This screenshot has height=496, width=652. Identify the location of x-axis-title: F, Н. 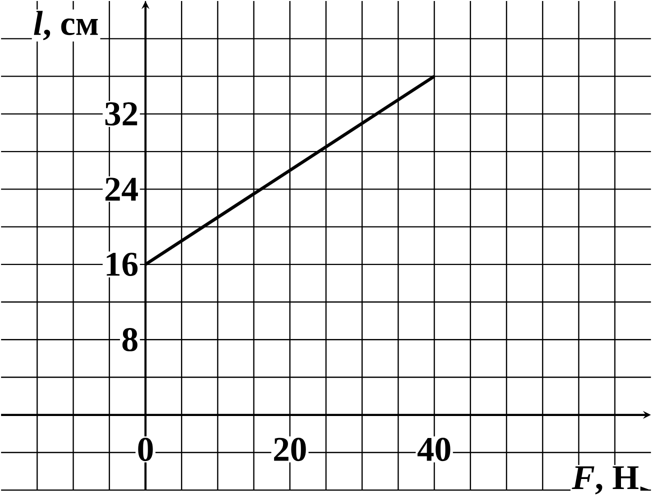
(605, 480).